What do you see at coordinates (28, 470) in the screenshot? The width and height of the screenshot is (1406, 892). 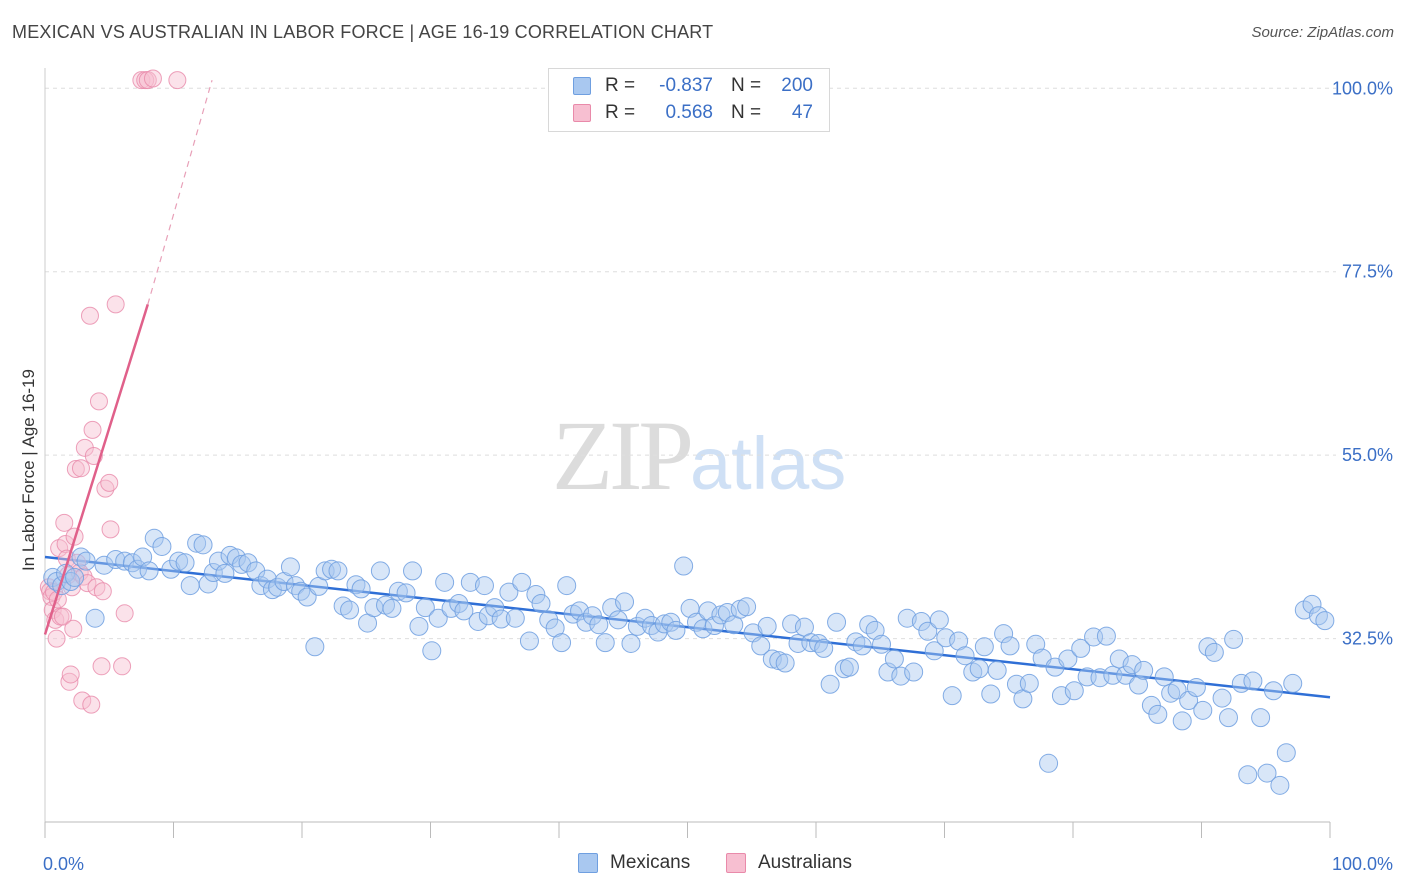 I see `y-axis-label: In Labor Force | Age 16-19` at bounding box center [28, 470].